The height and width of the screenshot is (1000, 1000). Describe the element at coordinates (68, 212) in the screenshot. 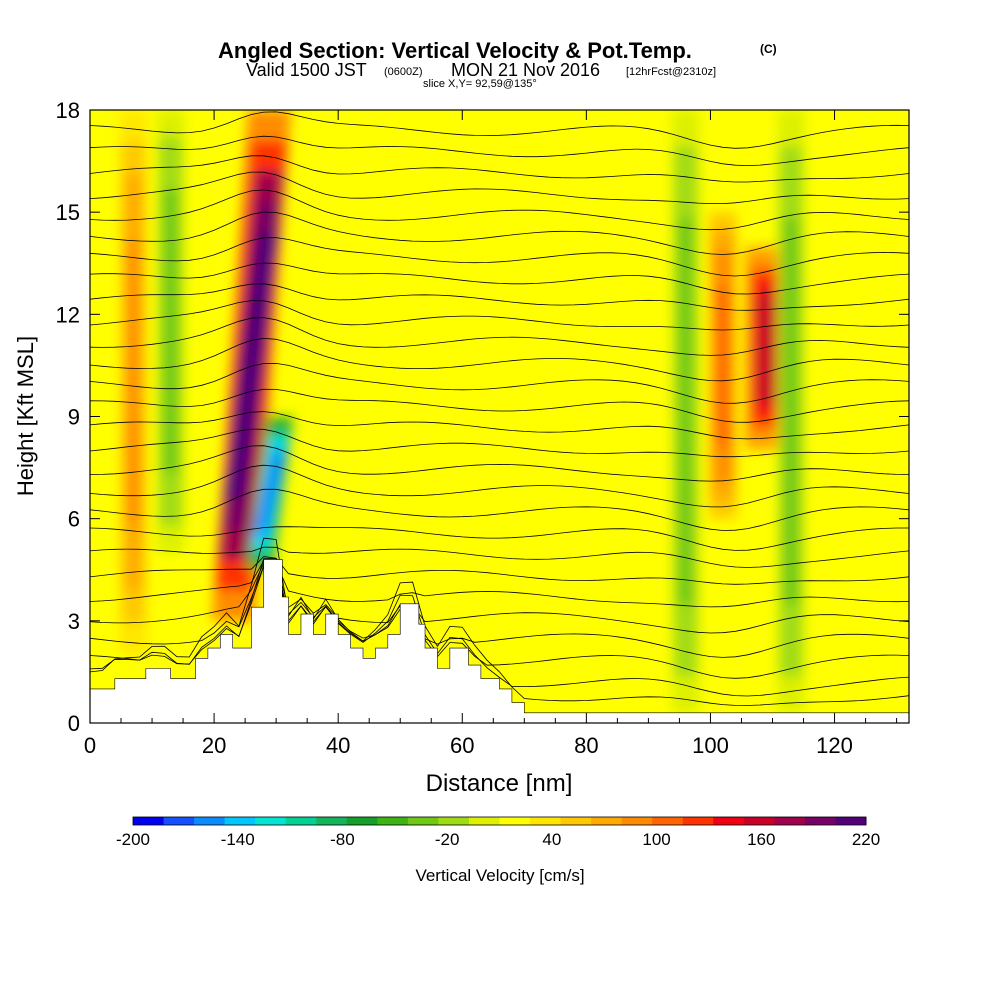

I see `y-tick-label: 15` at that location.